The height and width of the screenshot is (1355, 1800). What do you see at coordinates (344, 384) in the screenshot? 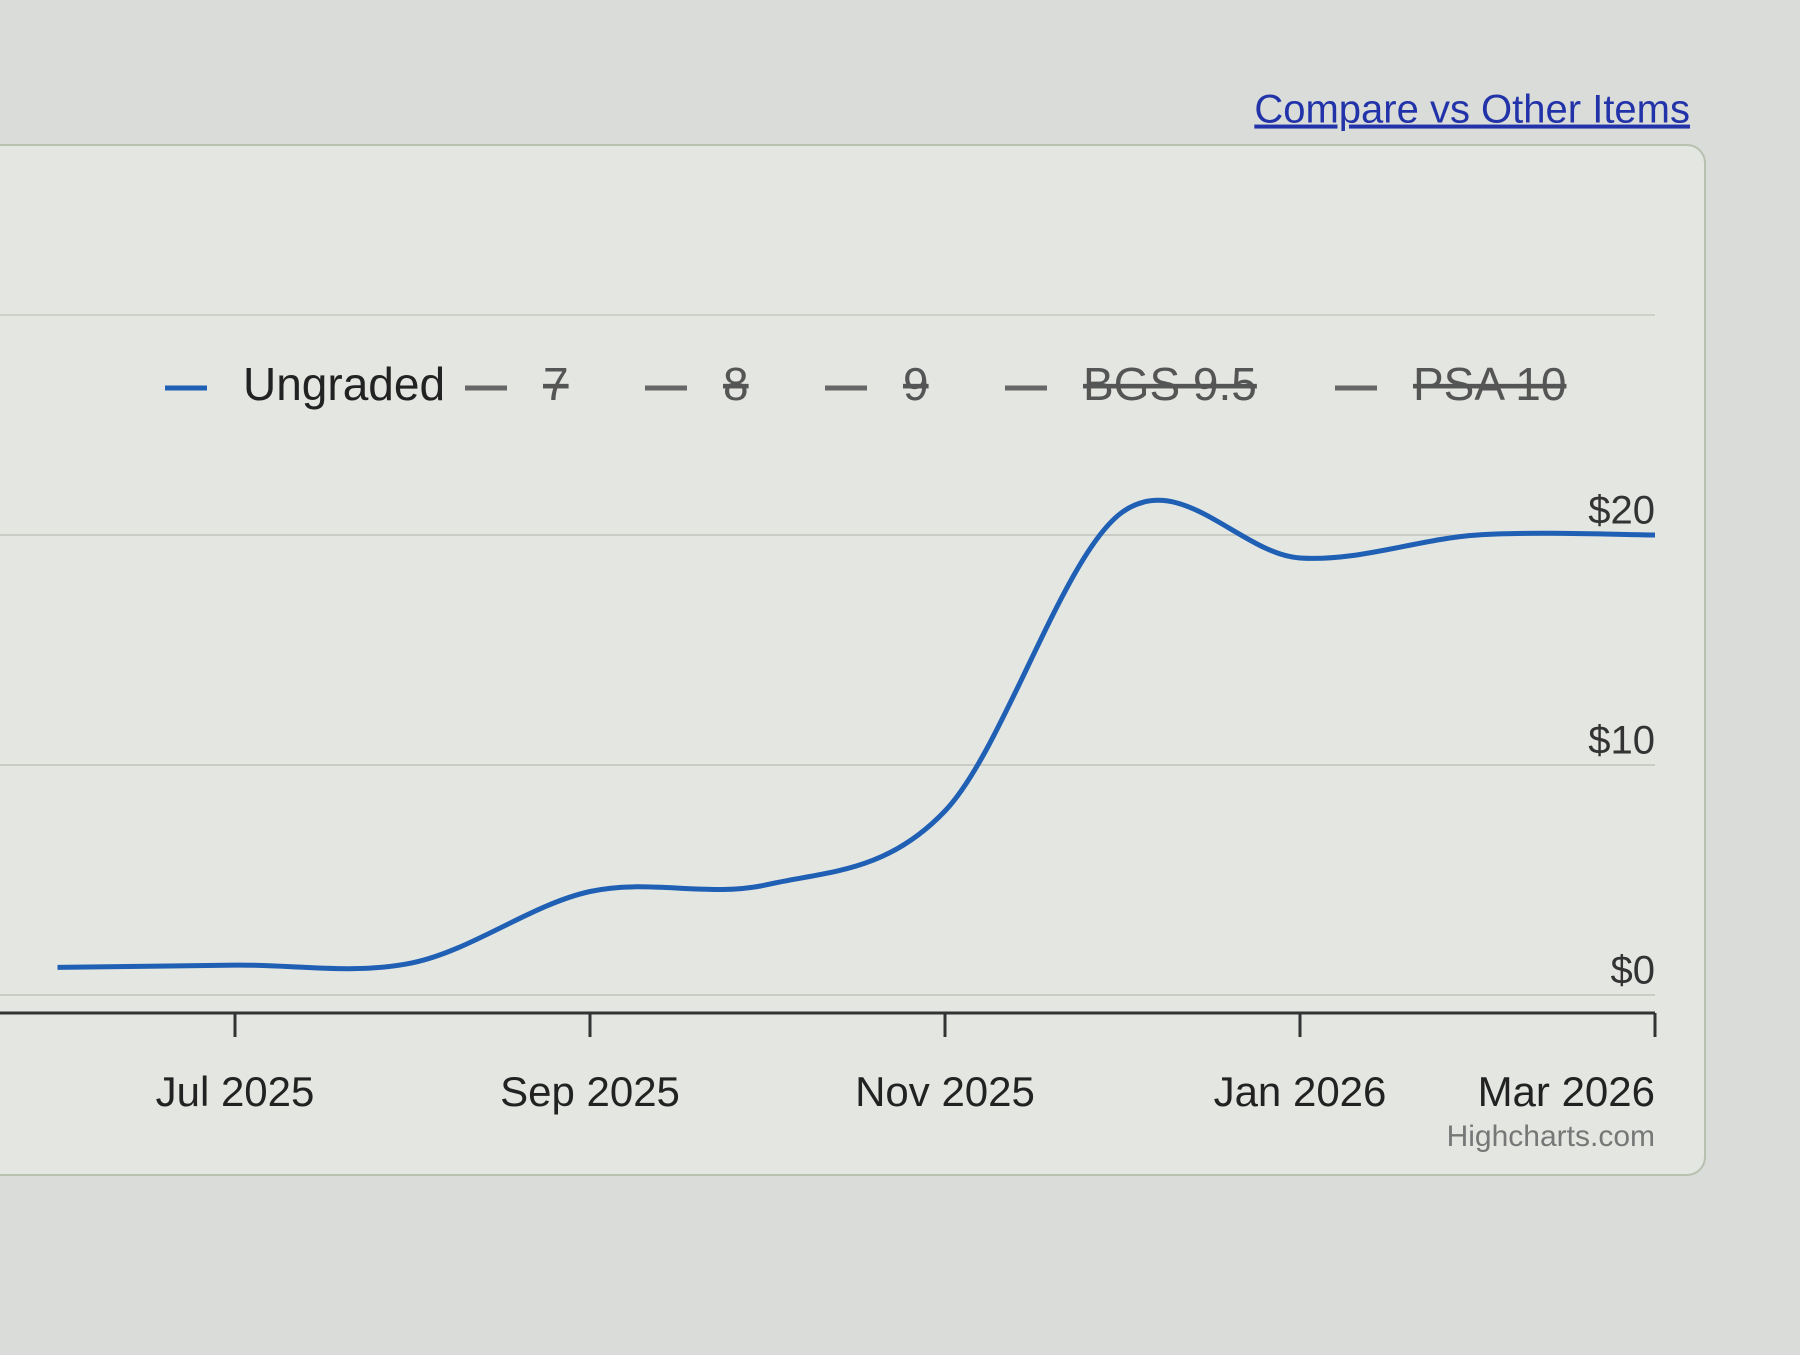
I see `legend-label: Ungraded` at bounding box center [344, 384].